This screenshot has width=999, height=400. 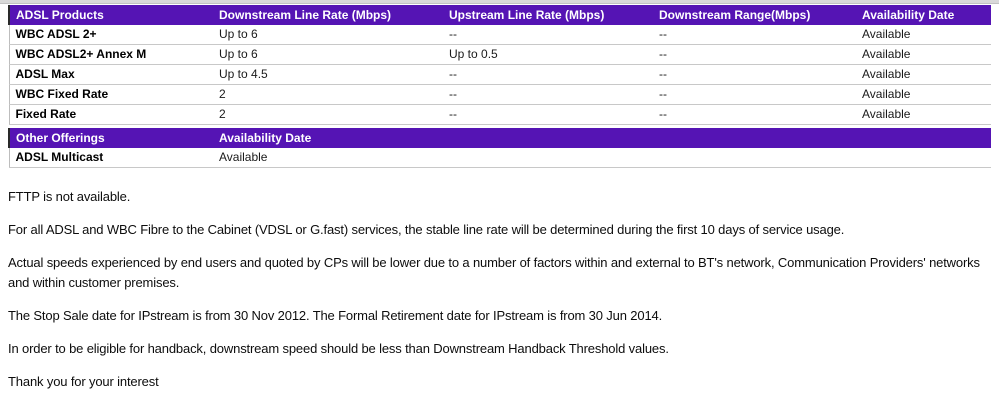 I want to click on offerings-header-row: Other Offerings Availability Date, so click(x=500, y=138).